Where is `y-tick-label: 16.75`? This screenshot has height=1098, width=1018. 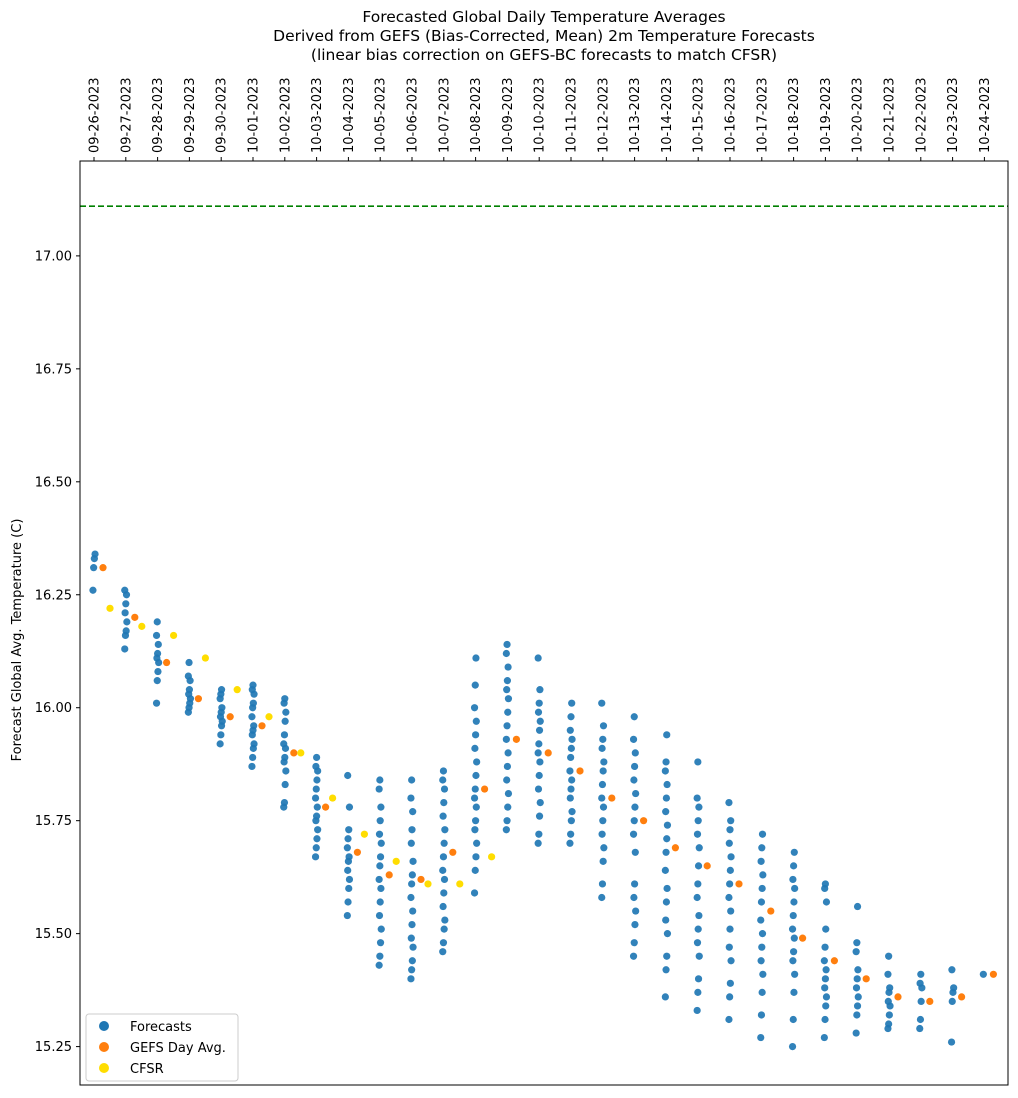
y-tick-label: 16.75 is located at coordinates (53, 369).